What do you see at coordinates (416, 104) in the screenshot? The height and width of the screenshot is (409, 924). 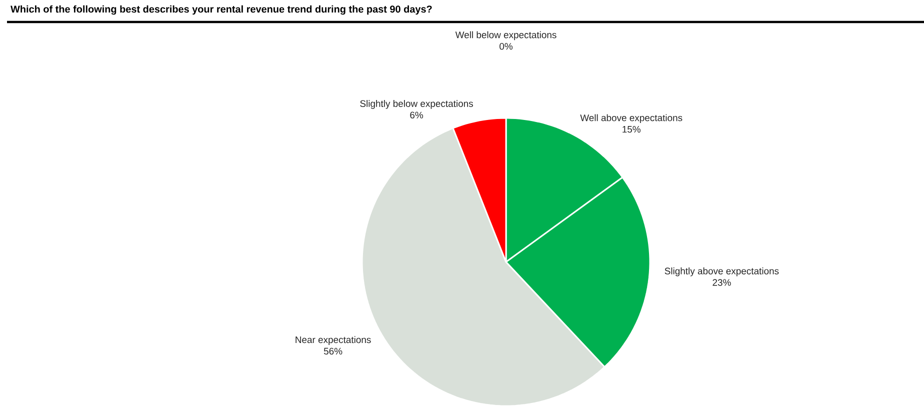 I see `slice-label: Slightly below expectations` at bounding box center [416, 104].